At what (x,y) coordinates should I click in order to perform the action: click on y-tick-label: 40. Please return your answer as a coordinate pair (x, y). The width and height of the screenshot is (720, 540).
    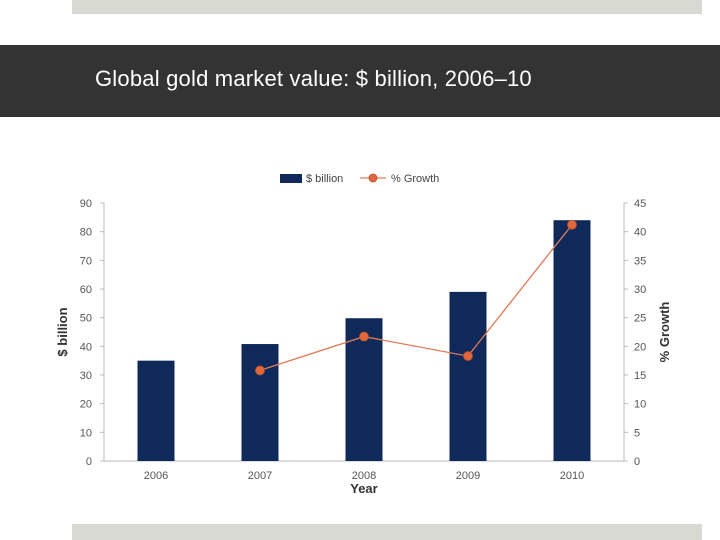
    Looking at the image, I should click on (86, 347).